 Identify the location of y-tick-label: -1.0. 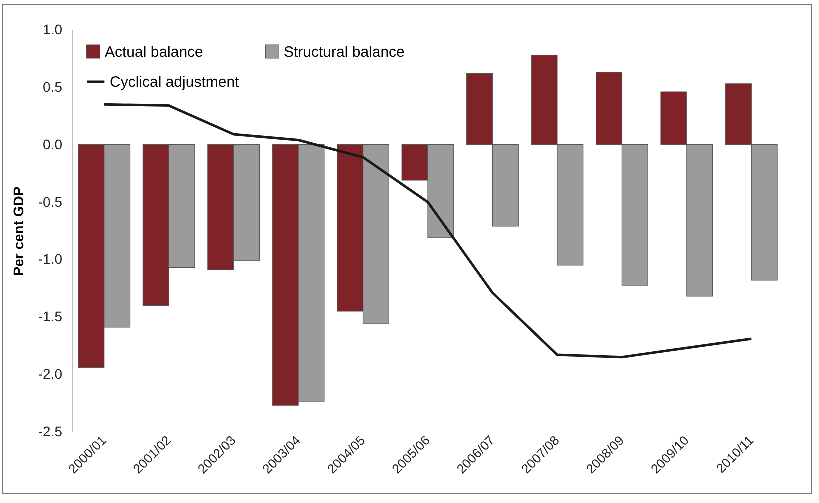
(50, 259).